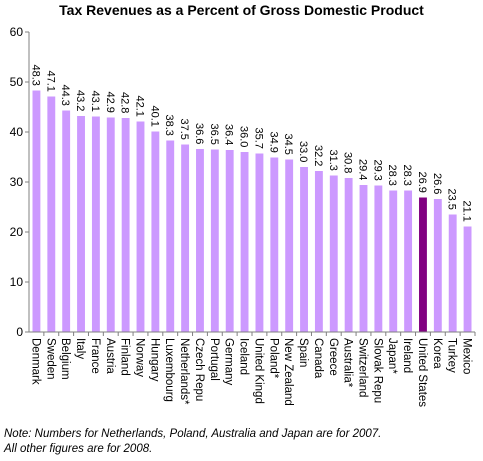  What do you see at coordinates (363, 367) in the screenshot?
I see `x-category-label: Switzerland` at bounding box center [363, 367].